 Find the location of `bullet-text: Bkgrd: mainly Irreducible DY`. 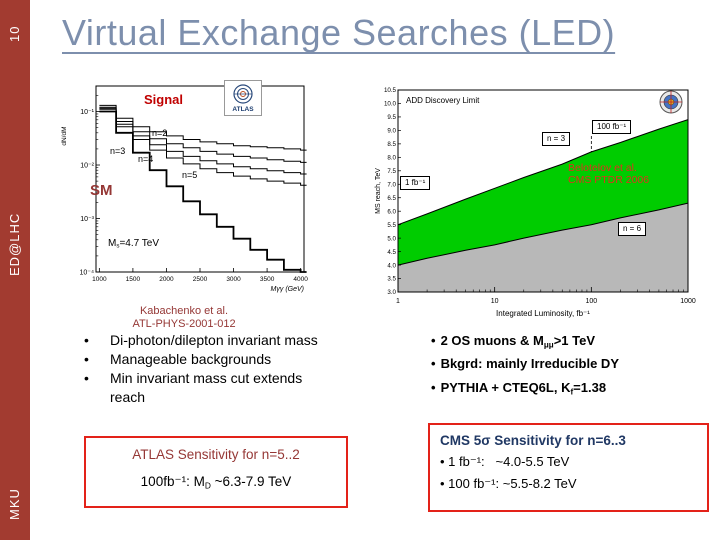

bullet-text: Bkgrd: mainly Irreducible DY is located at coordinates (530, 363).